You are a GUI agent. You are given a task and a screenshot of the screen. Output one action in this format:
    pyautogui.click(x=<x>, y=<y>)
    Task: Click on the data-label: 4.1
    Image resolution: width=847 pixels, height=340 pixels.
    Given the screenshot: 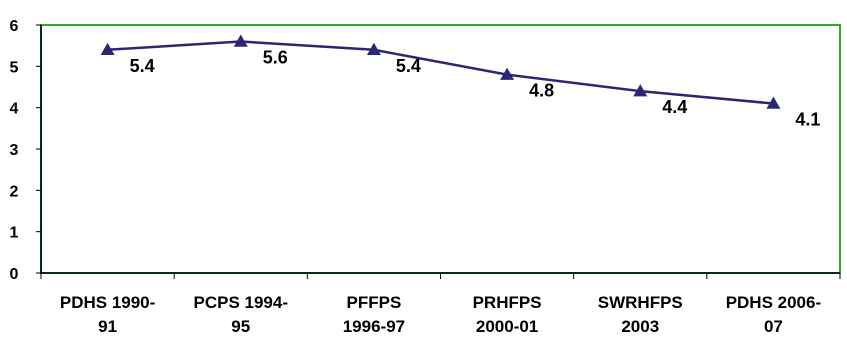 What is the action you would take?
    pyautogui.click(x=807, y=120)
    